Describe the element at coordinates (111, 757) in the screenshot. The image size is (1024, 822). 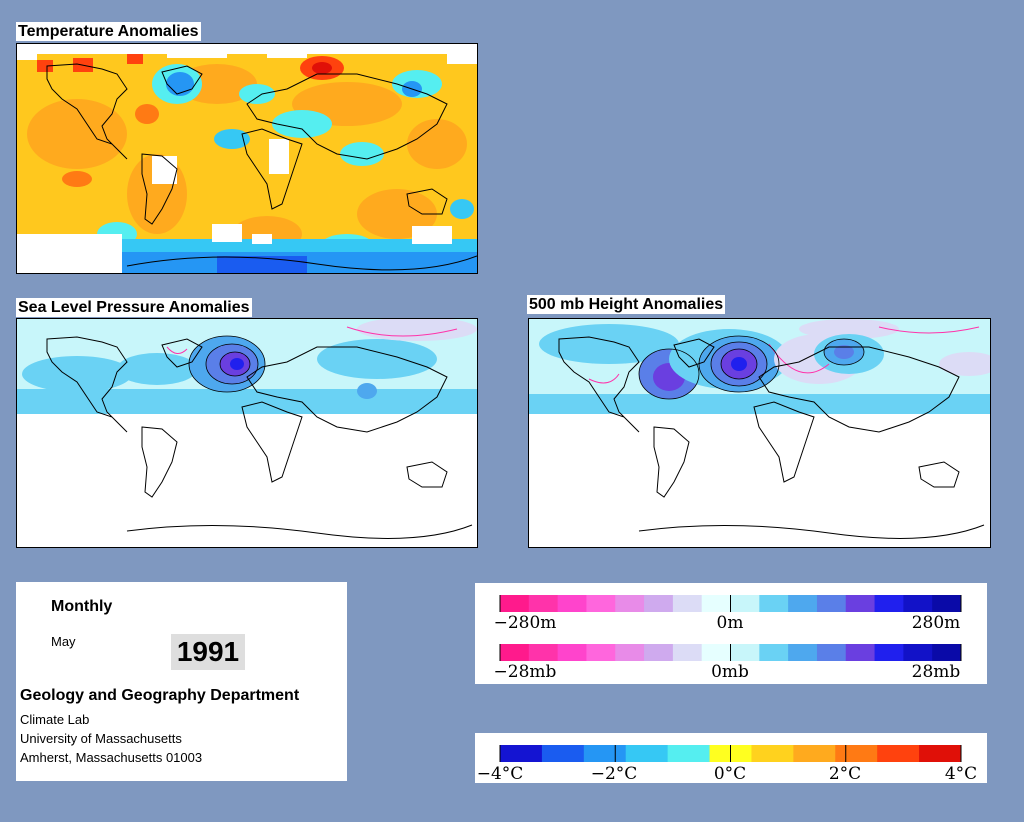
I see `address-label: Amherst, Massachusetts 01003` at that location.